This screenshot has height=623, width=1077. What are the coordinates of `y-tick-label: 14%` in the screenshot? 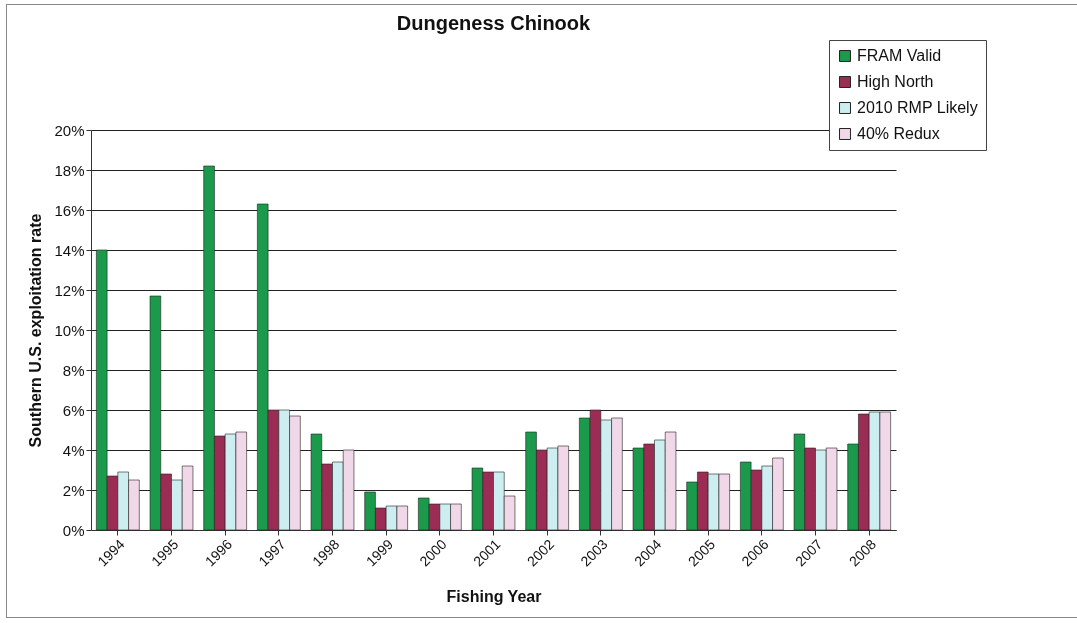 It's located at (69, 250).